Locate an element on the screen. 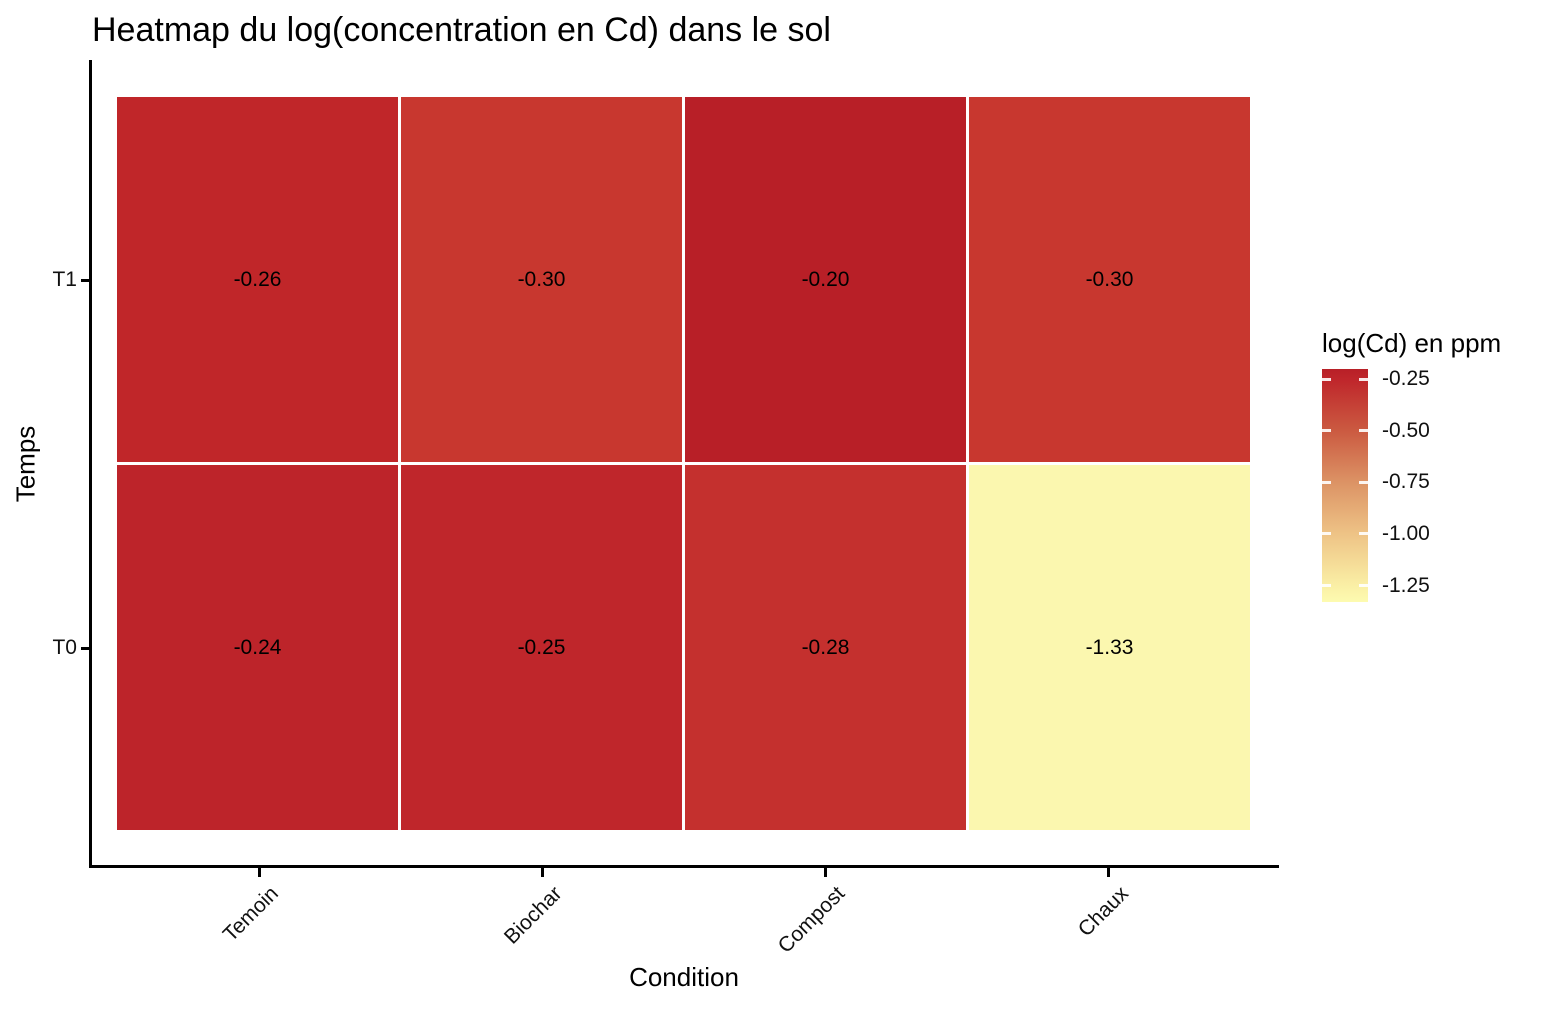  heatmap-cell-t1-compost: -0.20 is located at coordinates (825, 279).